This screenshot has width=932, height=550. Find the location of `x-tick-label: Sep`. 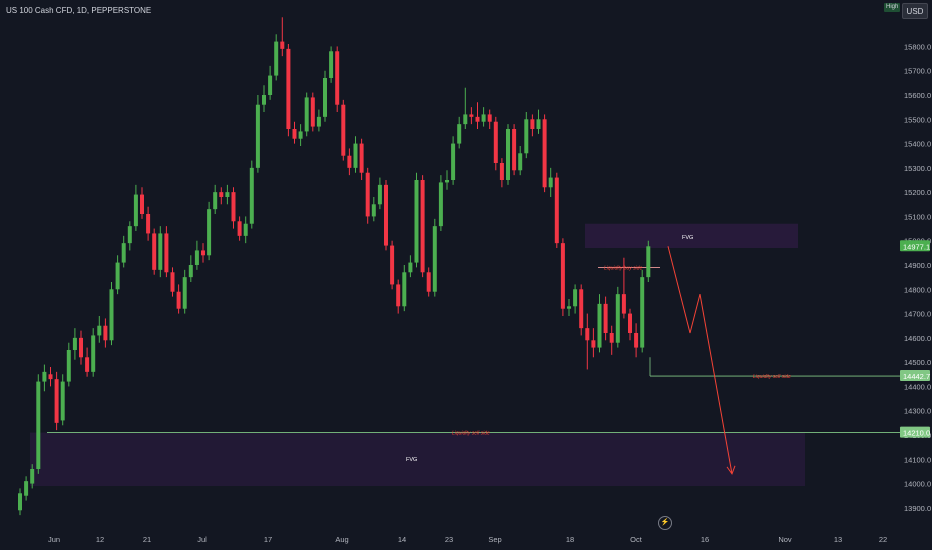

x-tick-label: Sep is located at coordinates (494, 539).